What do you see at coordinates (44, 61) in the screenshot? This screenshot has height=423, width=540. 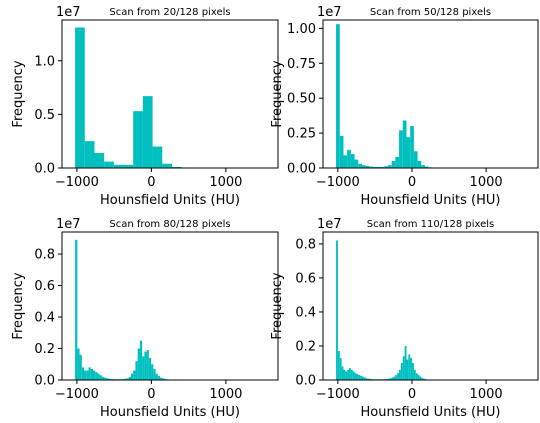 I see `y-tick-label: 1.0` at bounding box center [44, 61].